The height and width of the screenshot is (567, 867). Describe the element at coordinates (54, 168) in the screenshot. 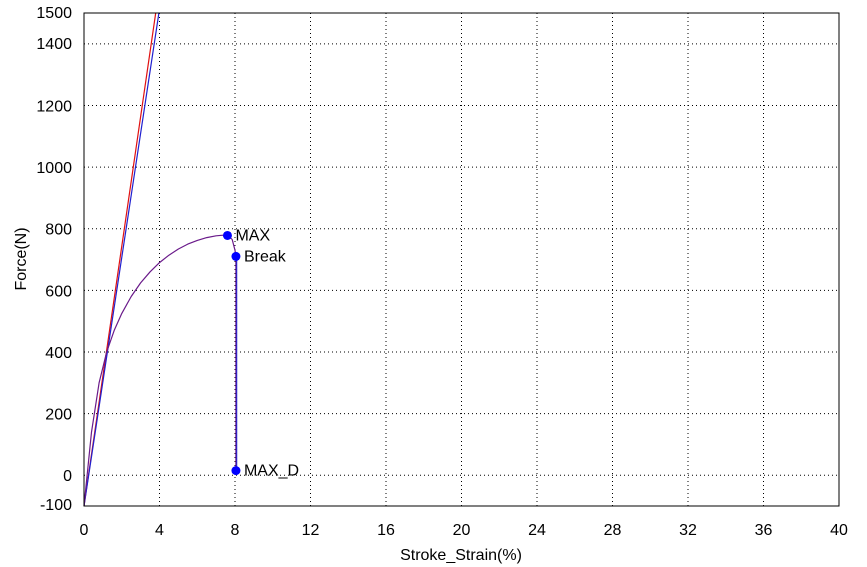

I see `y-tick-label: 1000` at that location.